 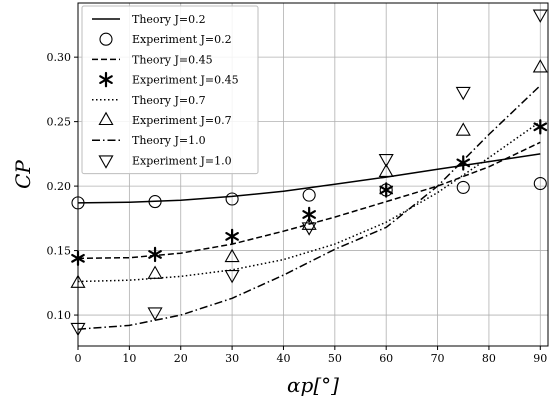 What do you see at coordinates (185, 80) in the screenshot?
I see `legend-label: Experiment J=0.45` at bounding box center [185, 80].